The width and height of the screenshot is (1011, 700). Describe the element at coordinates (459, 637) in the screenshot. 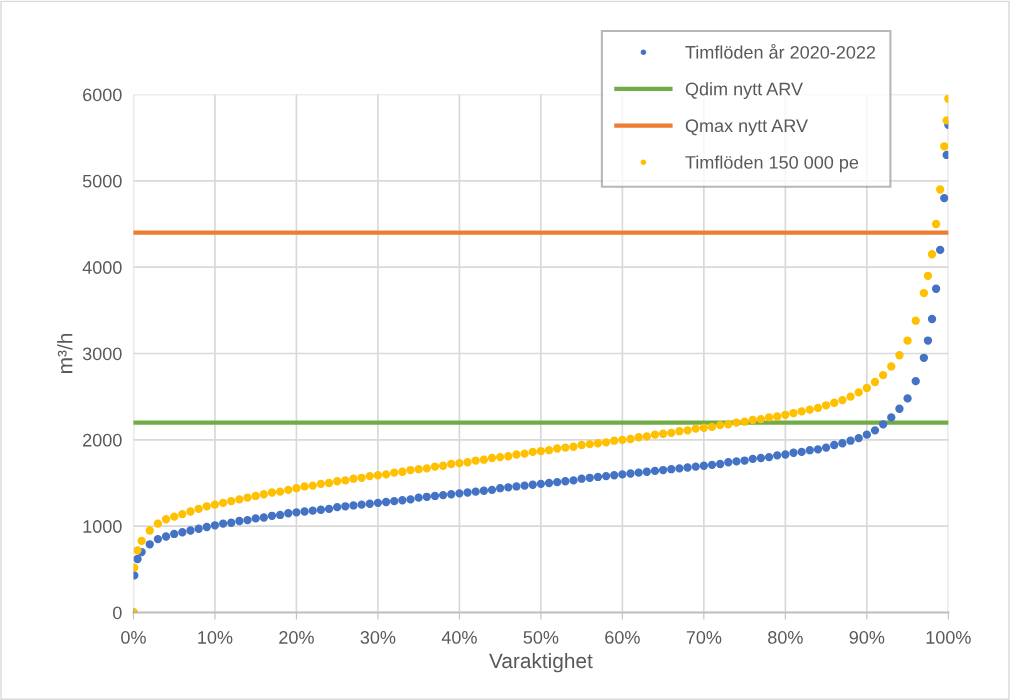

I see `x-tick-label: 40%` at that location.